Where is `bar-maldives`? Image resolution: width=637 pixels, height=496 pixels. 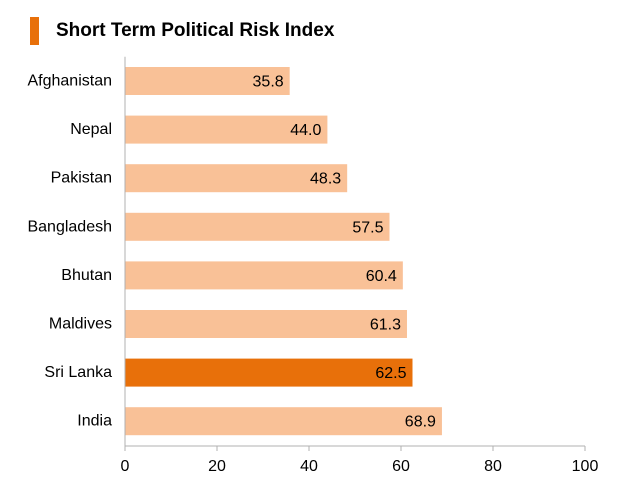
bar-maldives is located at coordinates (266, 324).